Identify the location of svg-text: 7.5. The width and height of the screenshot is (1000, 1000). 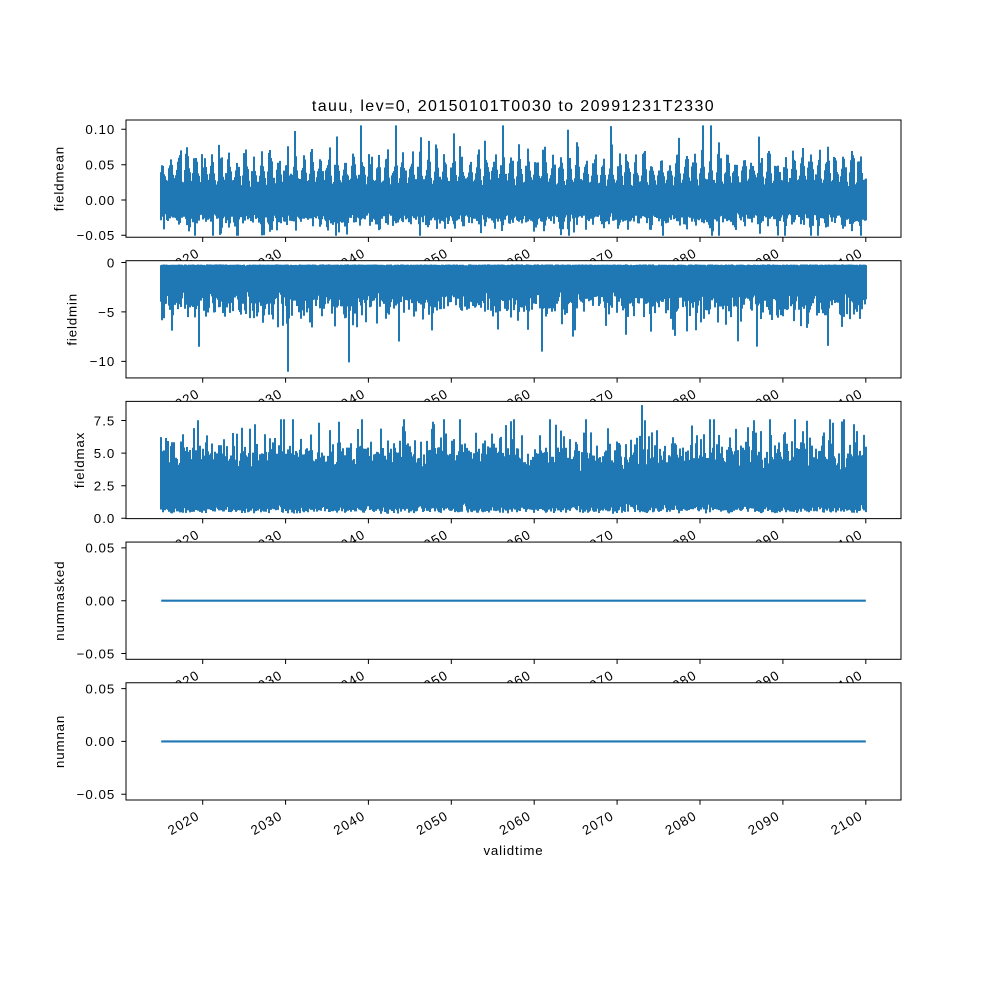
(105, 420).